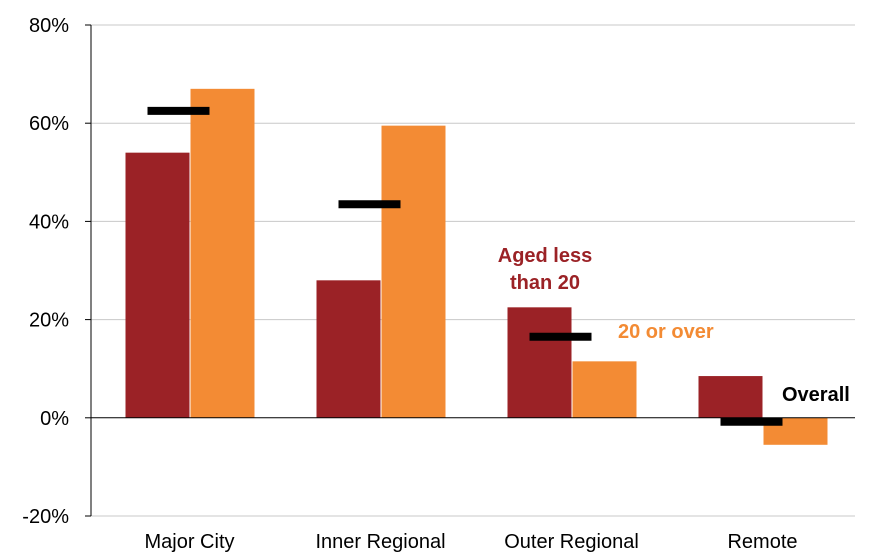  Describe the element at coordinates (56, 271) in the screenshot. I see `y-axis-ticks: -20% 0% 20% 40% 60% 80%` at that location.